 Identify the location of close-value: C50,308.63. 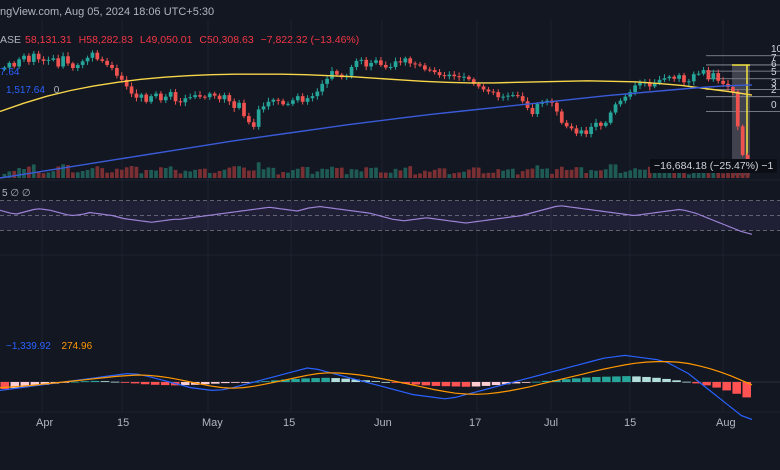
(226, 40).